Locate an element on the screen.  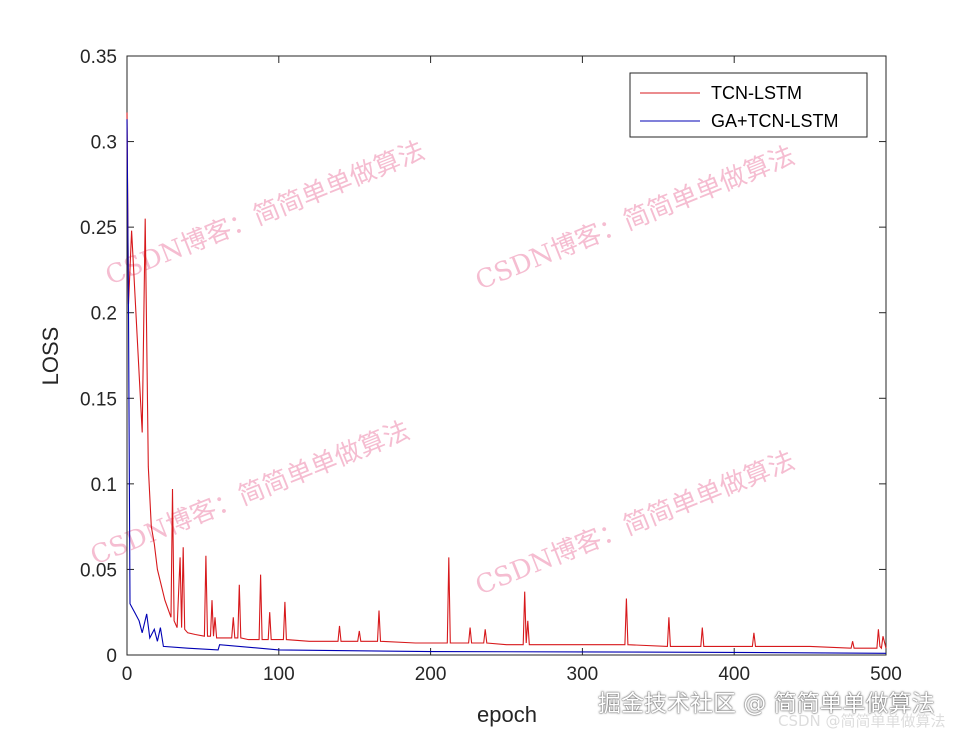
x-tick-label: 300 is located at coordinates (583, 674).